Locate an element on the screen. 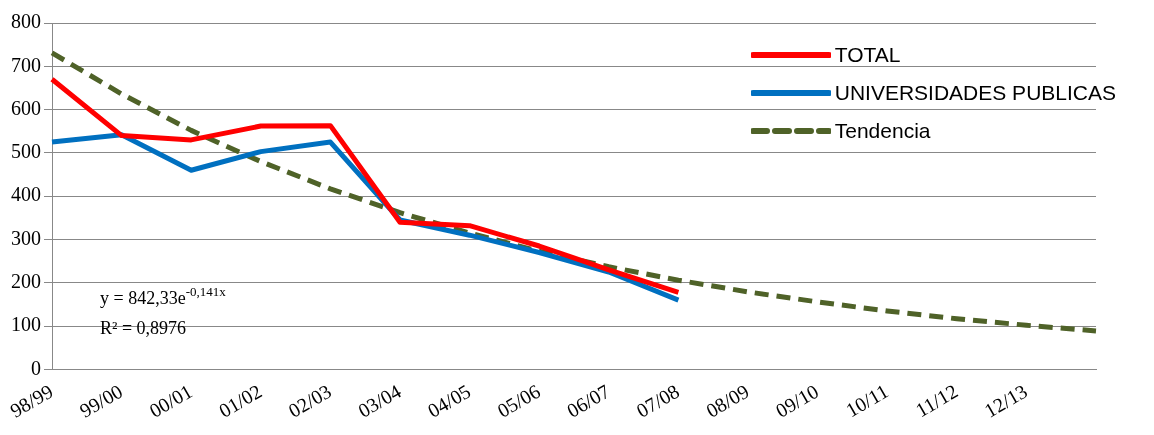 The height and width of the screenshot is (435, 1154). x-tick-label: 98/99 is located at coordinates (31, 400).